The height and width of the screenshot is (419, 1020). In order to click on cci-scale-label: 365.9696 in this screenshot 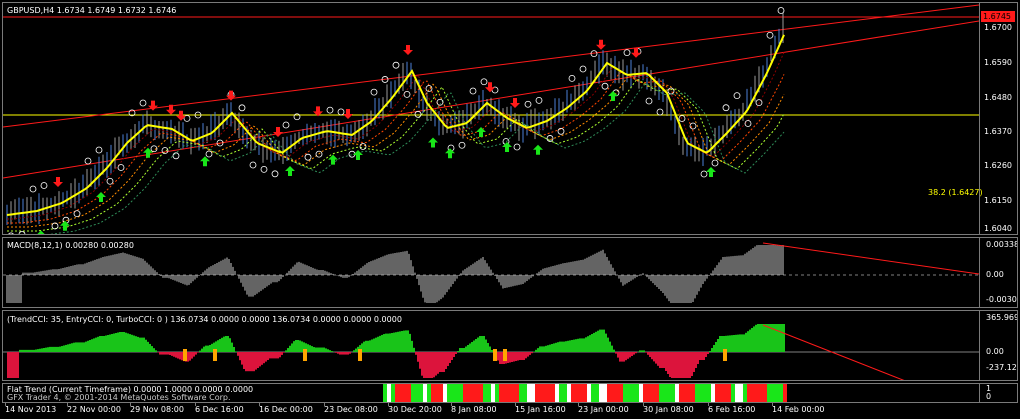, I will do `click(1001, 317)`.